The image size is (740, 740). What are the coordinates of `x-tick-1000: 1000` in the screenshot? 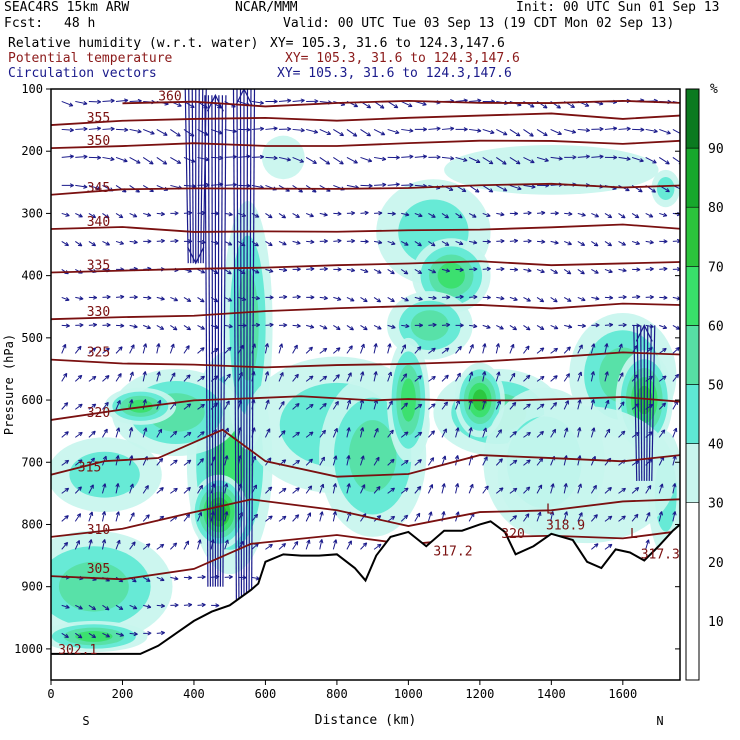 It's located at (408, 694).